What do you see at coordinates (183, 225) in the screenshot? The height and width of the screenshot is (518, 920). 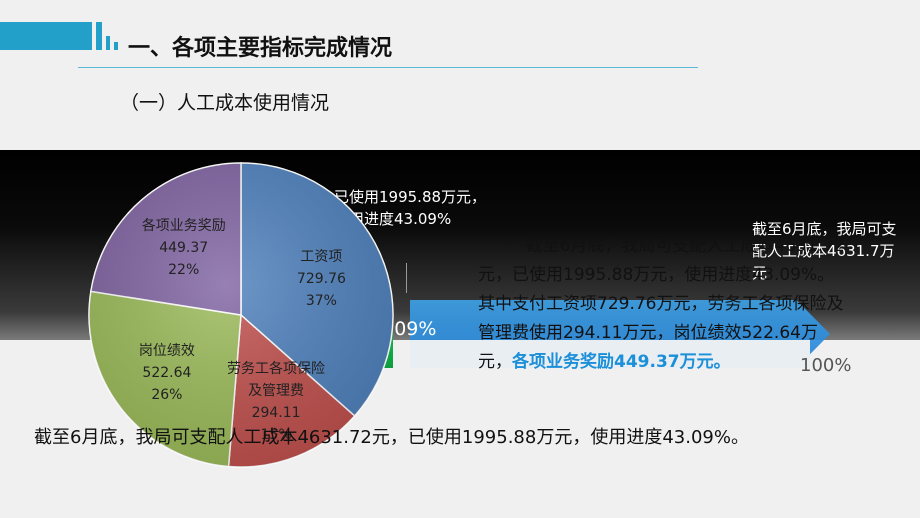 I see `pie-label-line: 各项业务奖励` at bounding box center [183, 225].